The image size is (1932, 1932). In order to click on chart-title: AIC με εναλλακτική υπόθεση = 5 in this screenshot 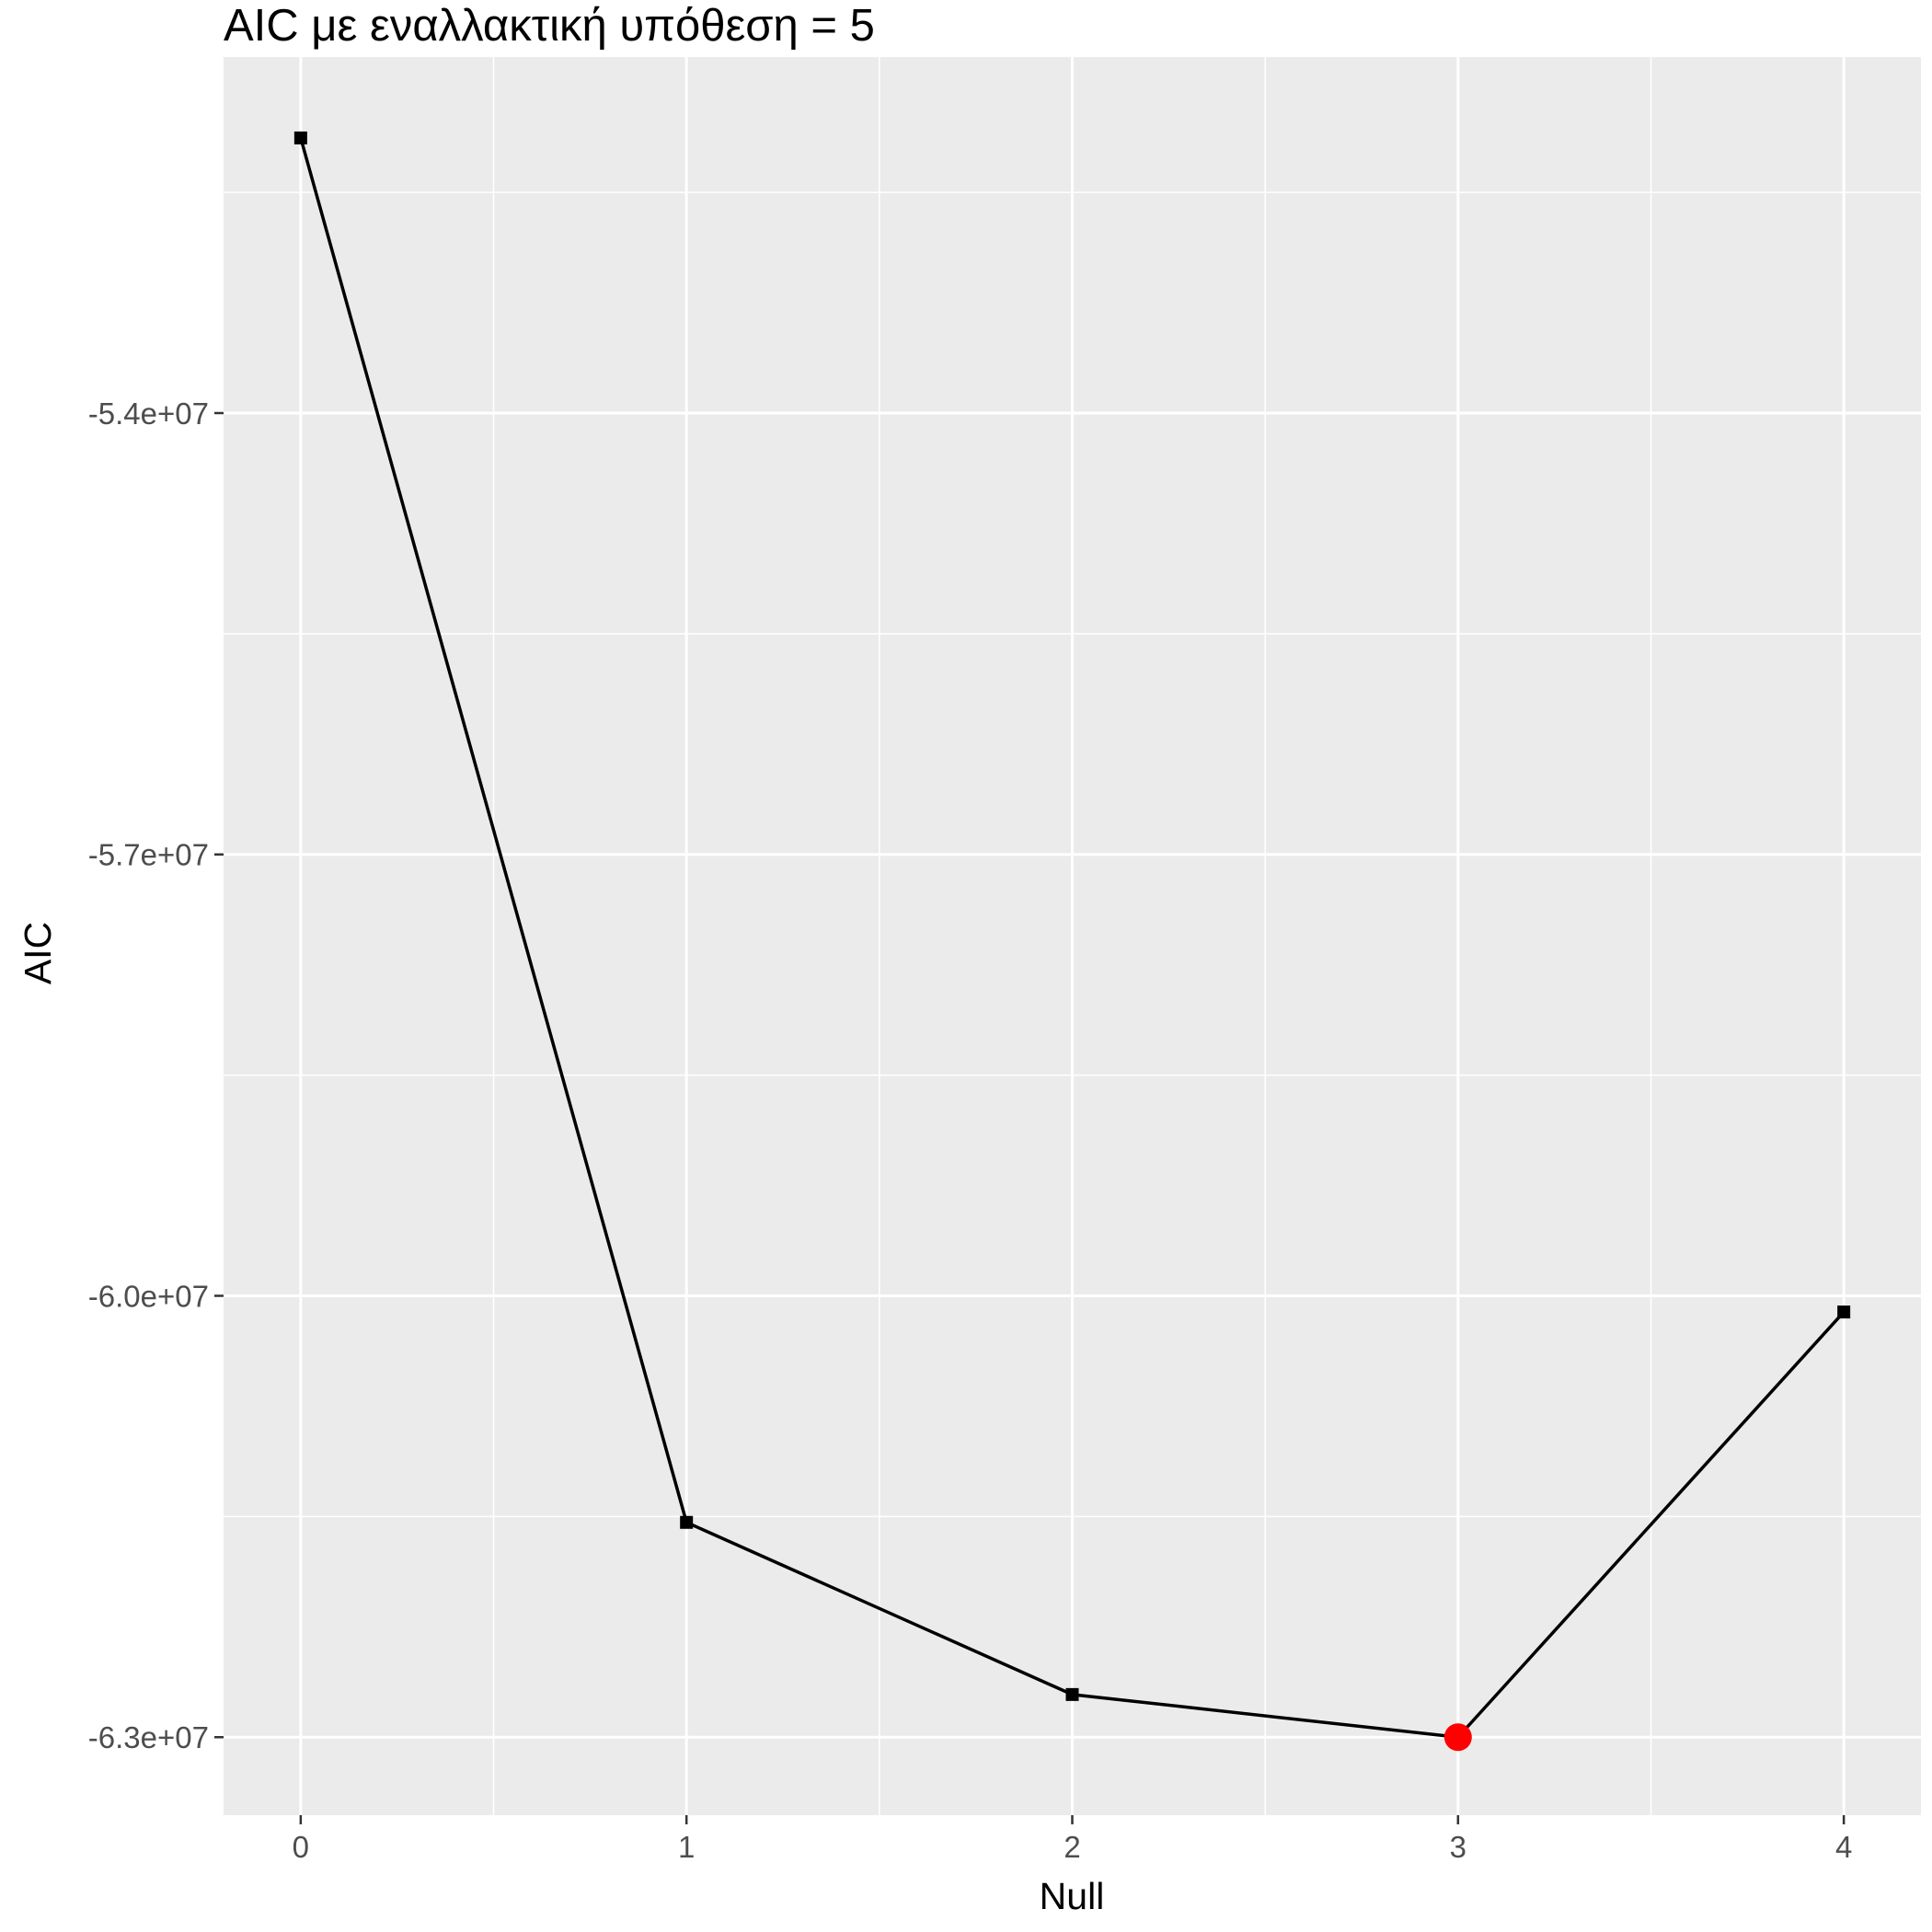, I will do `click(549, 26)`.